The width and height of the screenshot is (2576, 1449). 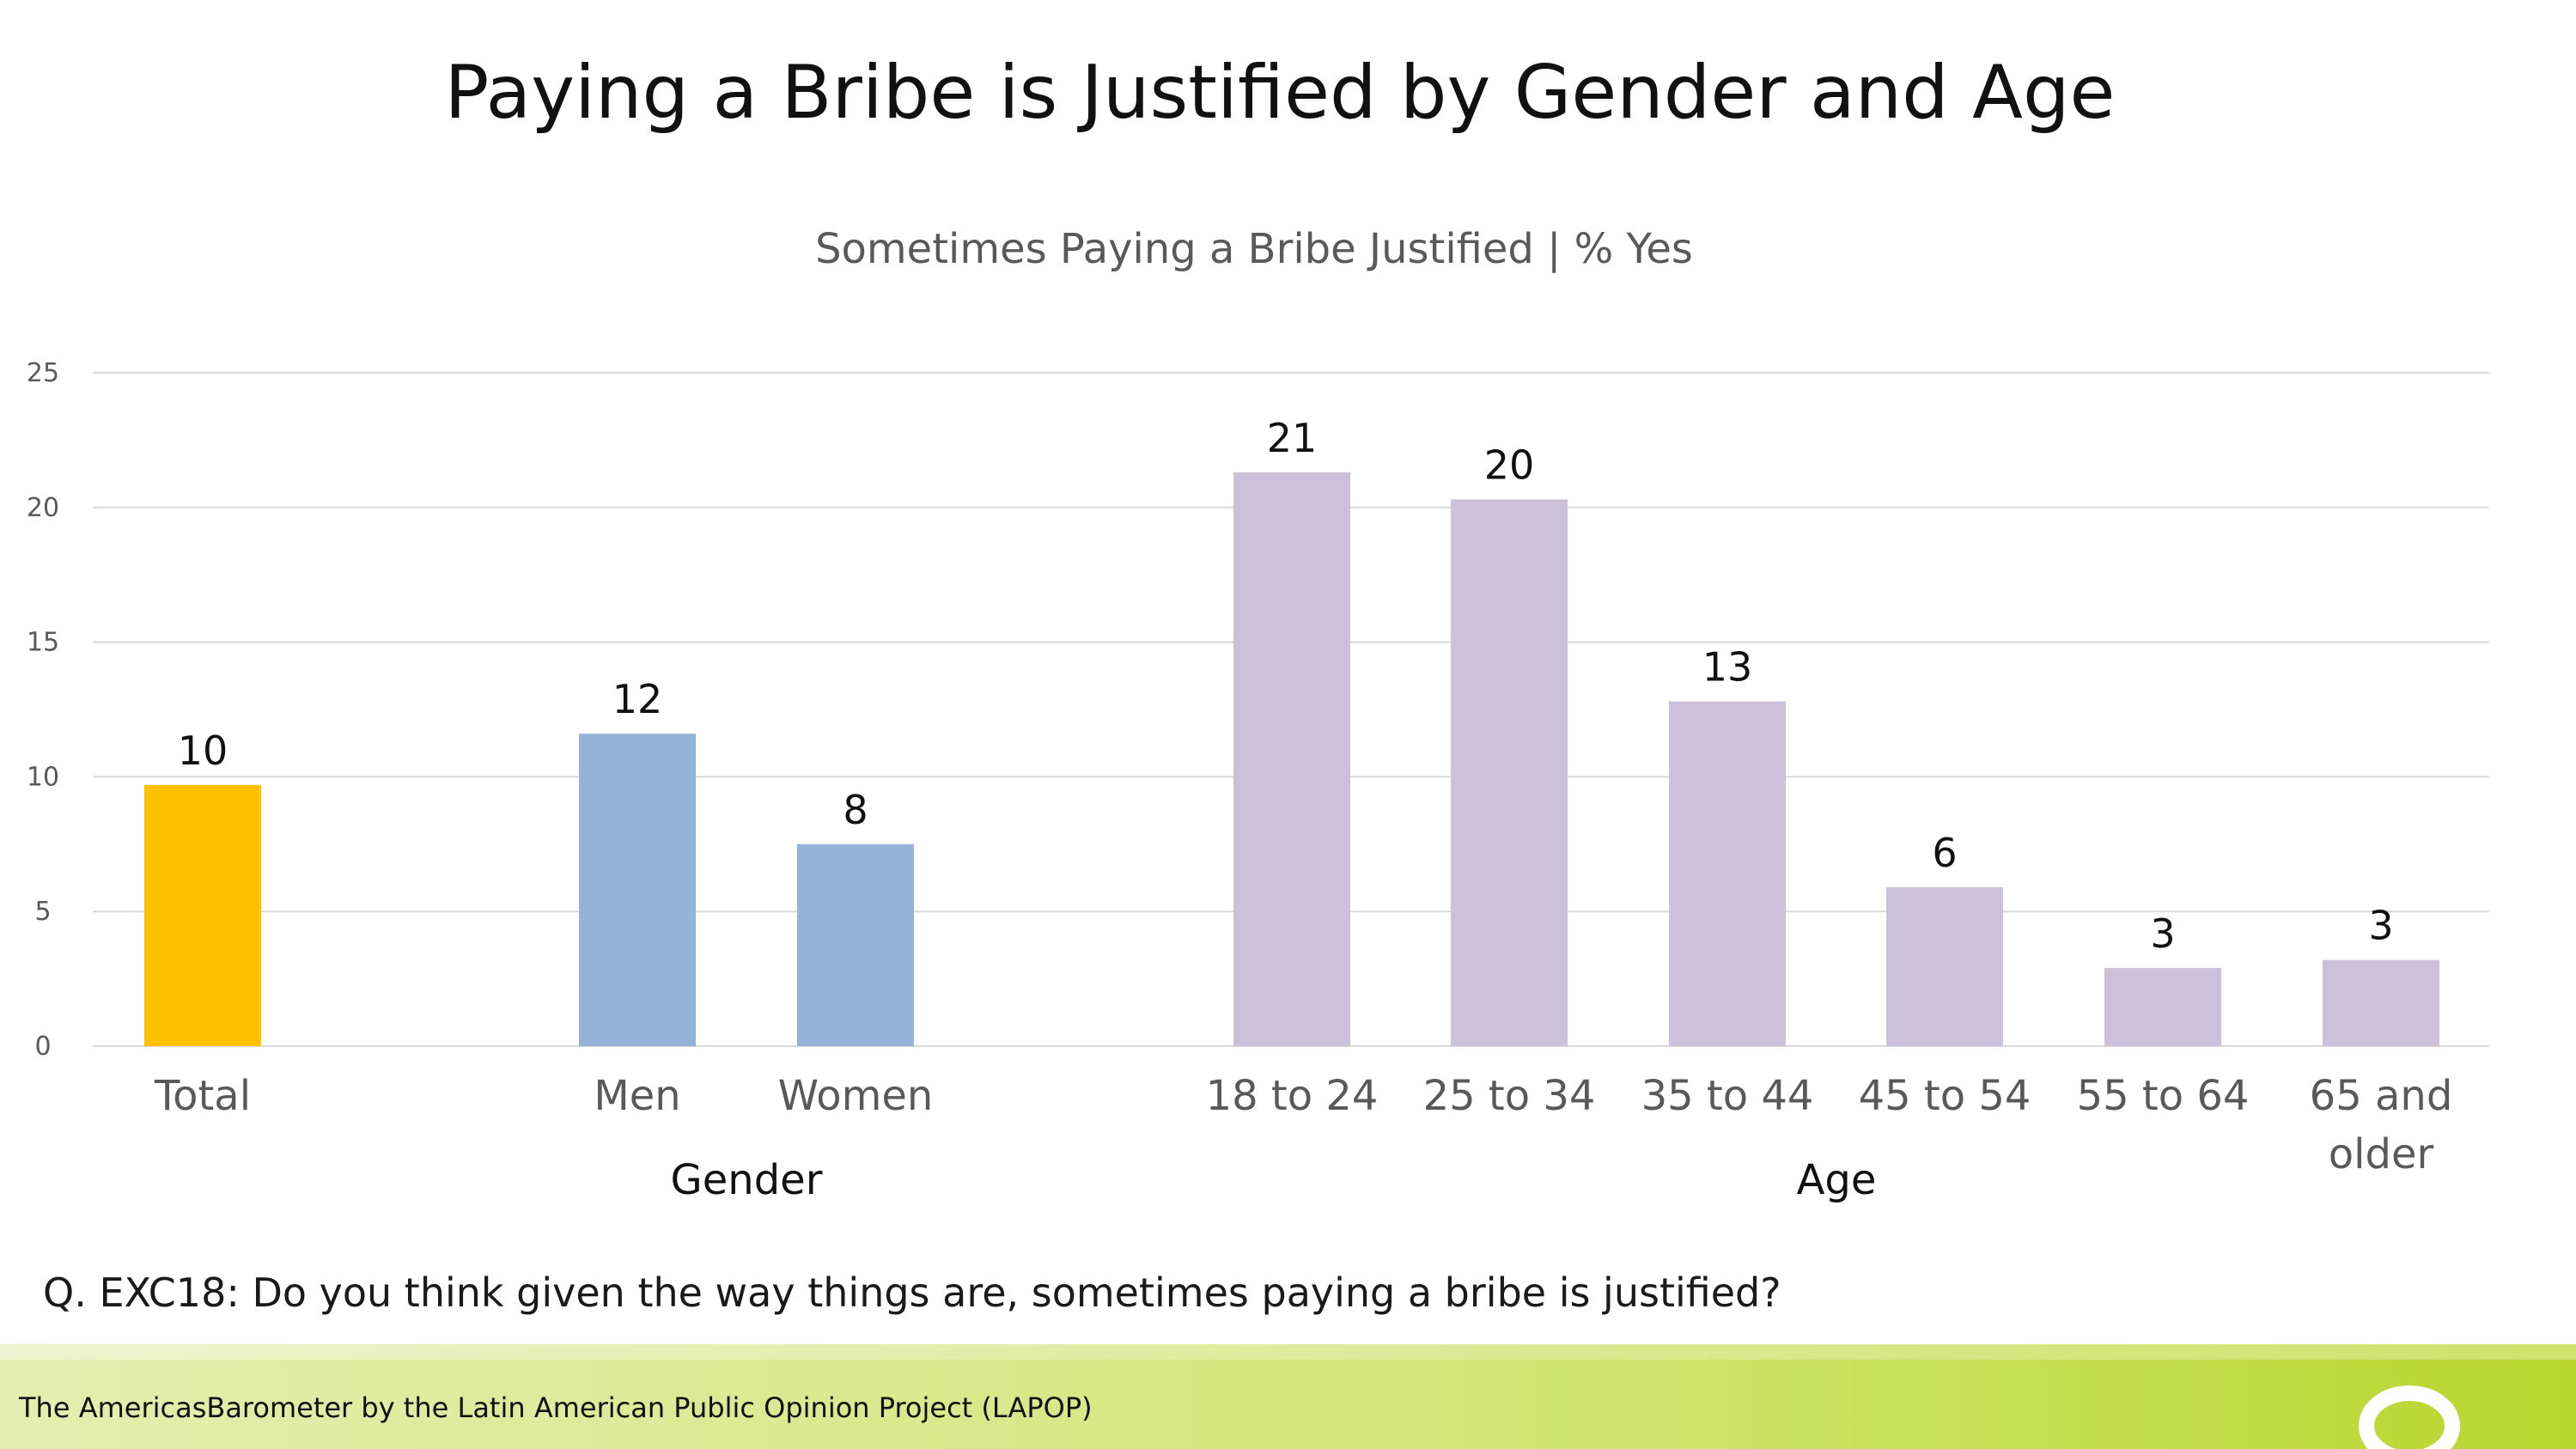 What do you see at coordinates (637, 699) in the screenshot?
I see `data-label: 12` at bounding box center [637, 699].